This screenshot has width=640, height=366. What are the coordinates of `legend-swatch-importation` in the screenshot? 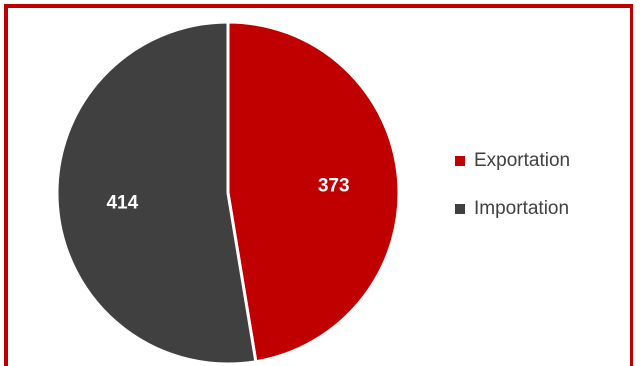 It's located at (460, 209).